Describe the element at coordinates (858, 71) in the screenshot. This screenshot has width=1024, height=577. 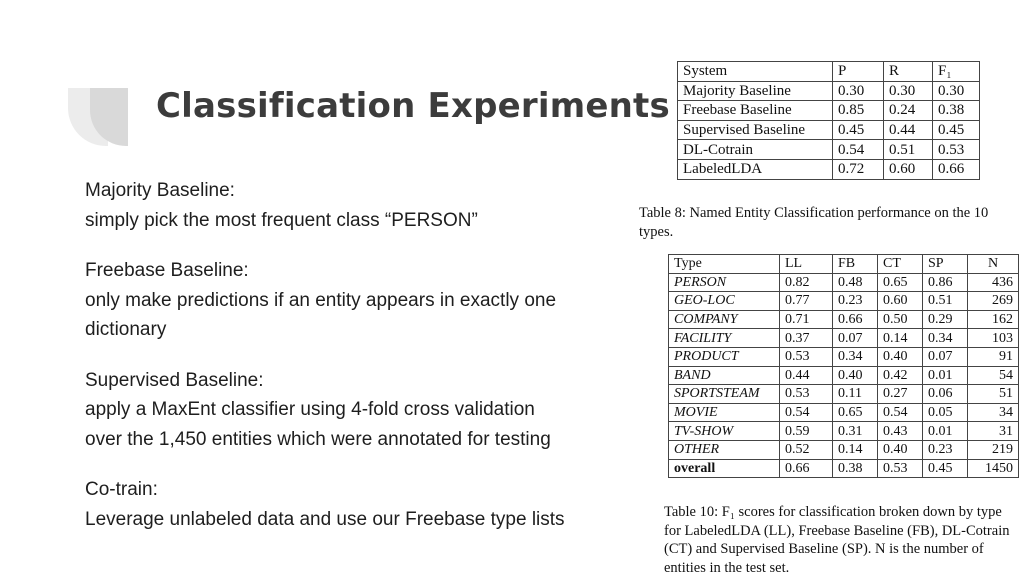
I see `table-header-cell: P` at that location.